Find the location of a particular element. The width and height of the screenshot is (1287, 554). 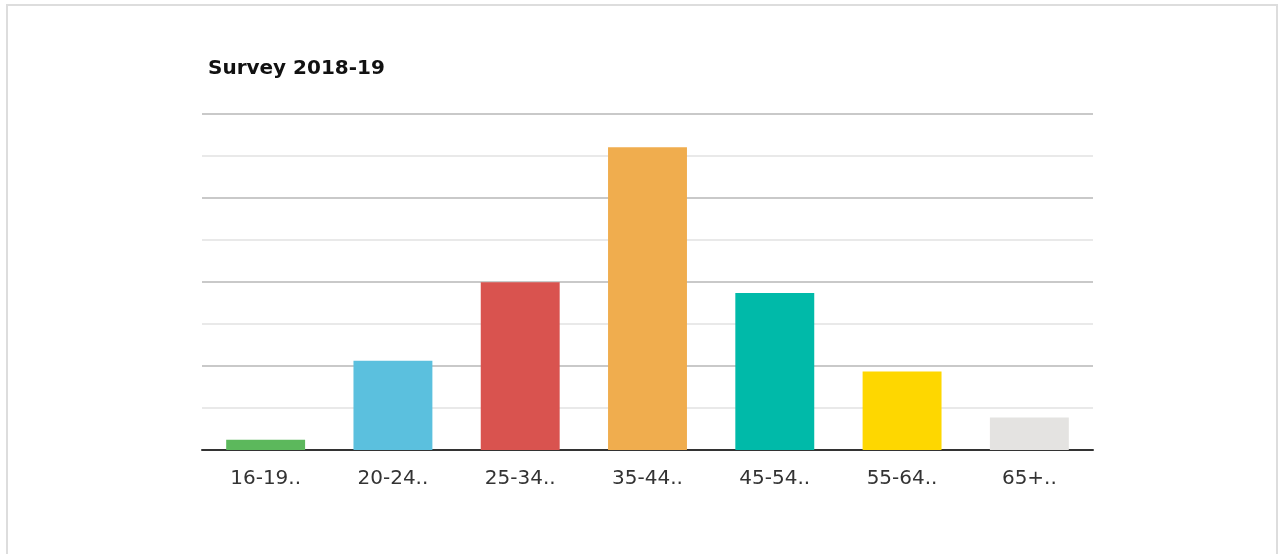

x-tick-label: 65+.. is located at coordinates (1029, 477).